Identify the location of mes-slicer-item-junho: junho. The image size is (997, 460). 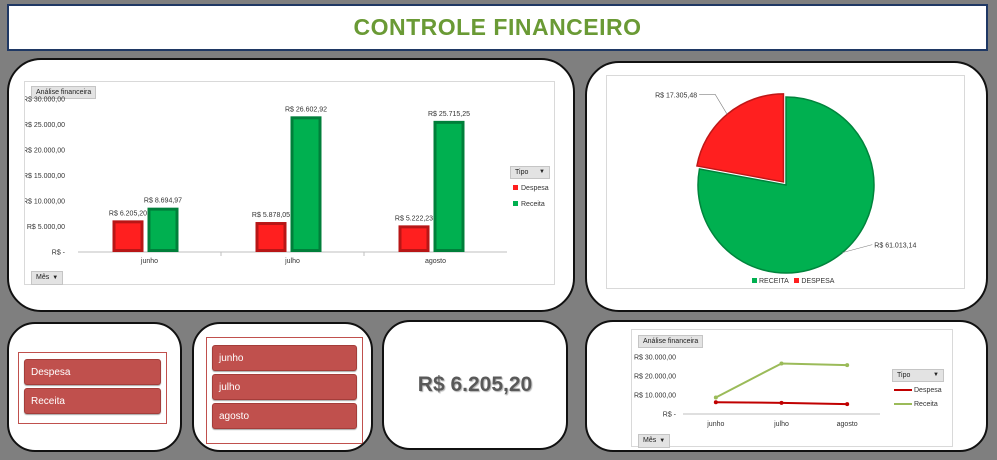
(284, 358).